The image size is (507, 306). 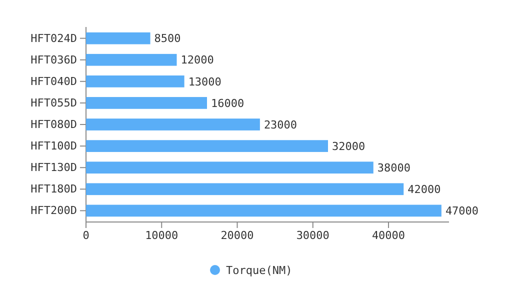 What do you see at coordinates (237, 235) in the screenshot?
I see `x-tick-label: 20000` at bounding box center [237, 235].